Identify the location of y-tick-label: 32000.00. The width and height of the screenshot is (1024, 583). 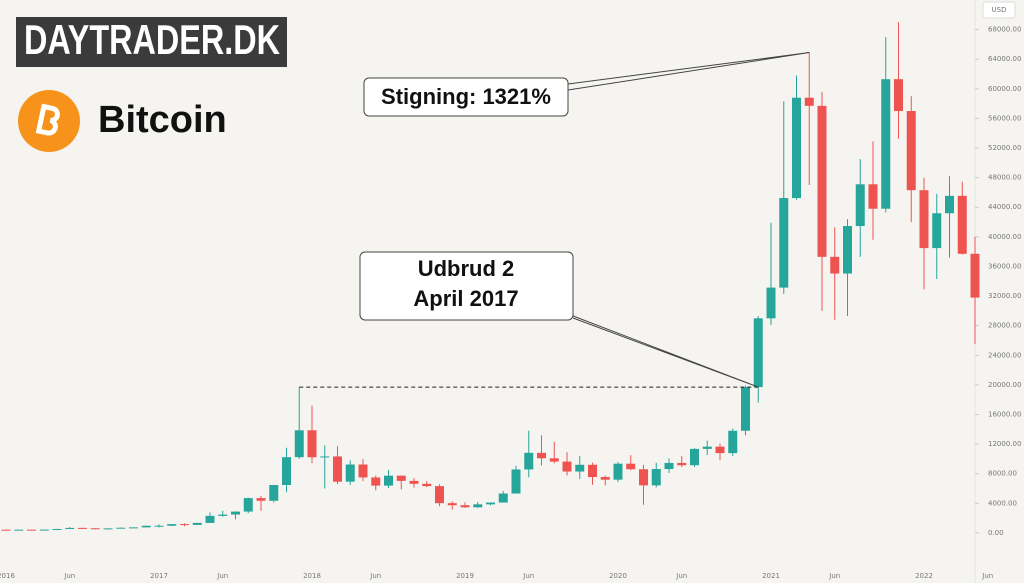
(1004, 296).